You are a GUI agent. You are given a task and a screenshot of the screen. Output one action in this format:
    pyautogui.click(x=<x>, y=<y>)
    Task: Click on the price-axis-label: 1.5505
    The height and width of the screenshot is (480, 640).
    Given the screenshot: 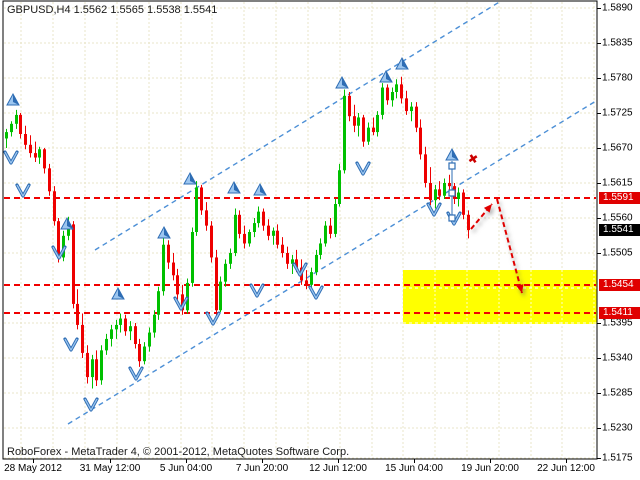 What is the action you would take?
    pyautogui.click(x=617, y=253)
    